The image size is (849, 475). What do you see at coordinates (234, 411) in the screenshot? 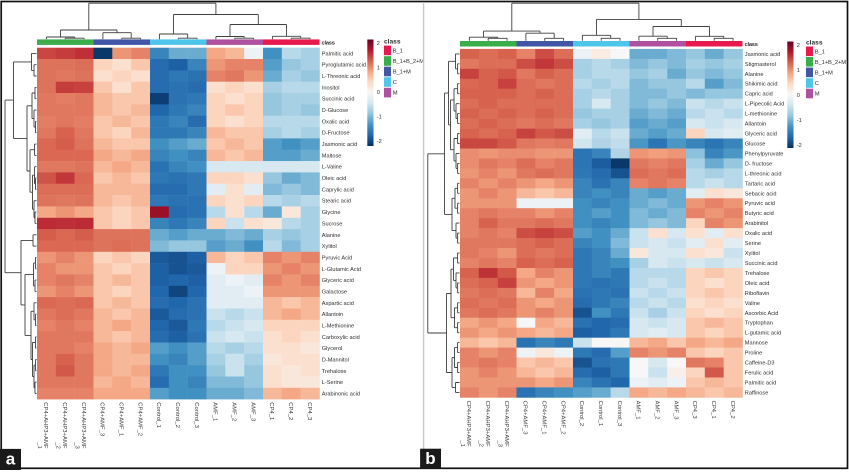
I see `svg-text: AMF_2` at bounding box center [234, 411].